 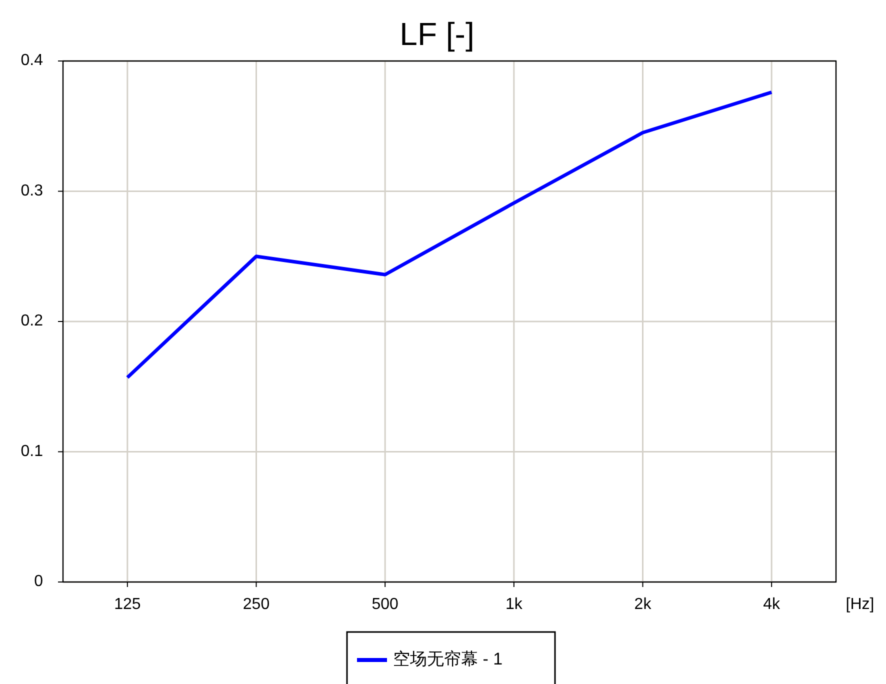 What do you see at coordinates (39, 581) in the screenshot?
I see `y-tick-label: 0` at bounding box center [39, 581].